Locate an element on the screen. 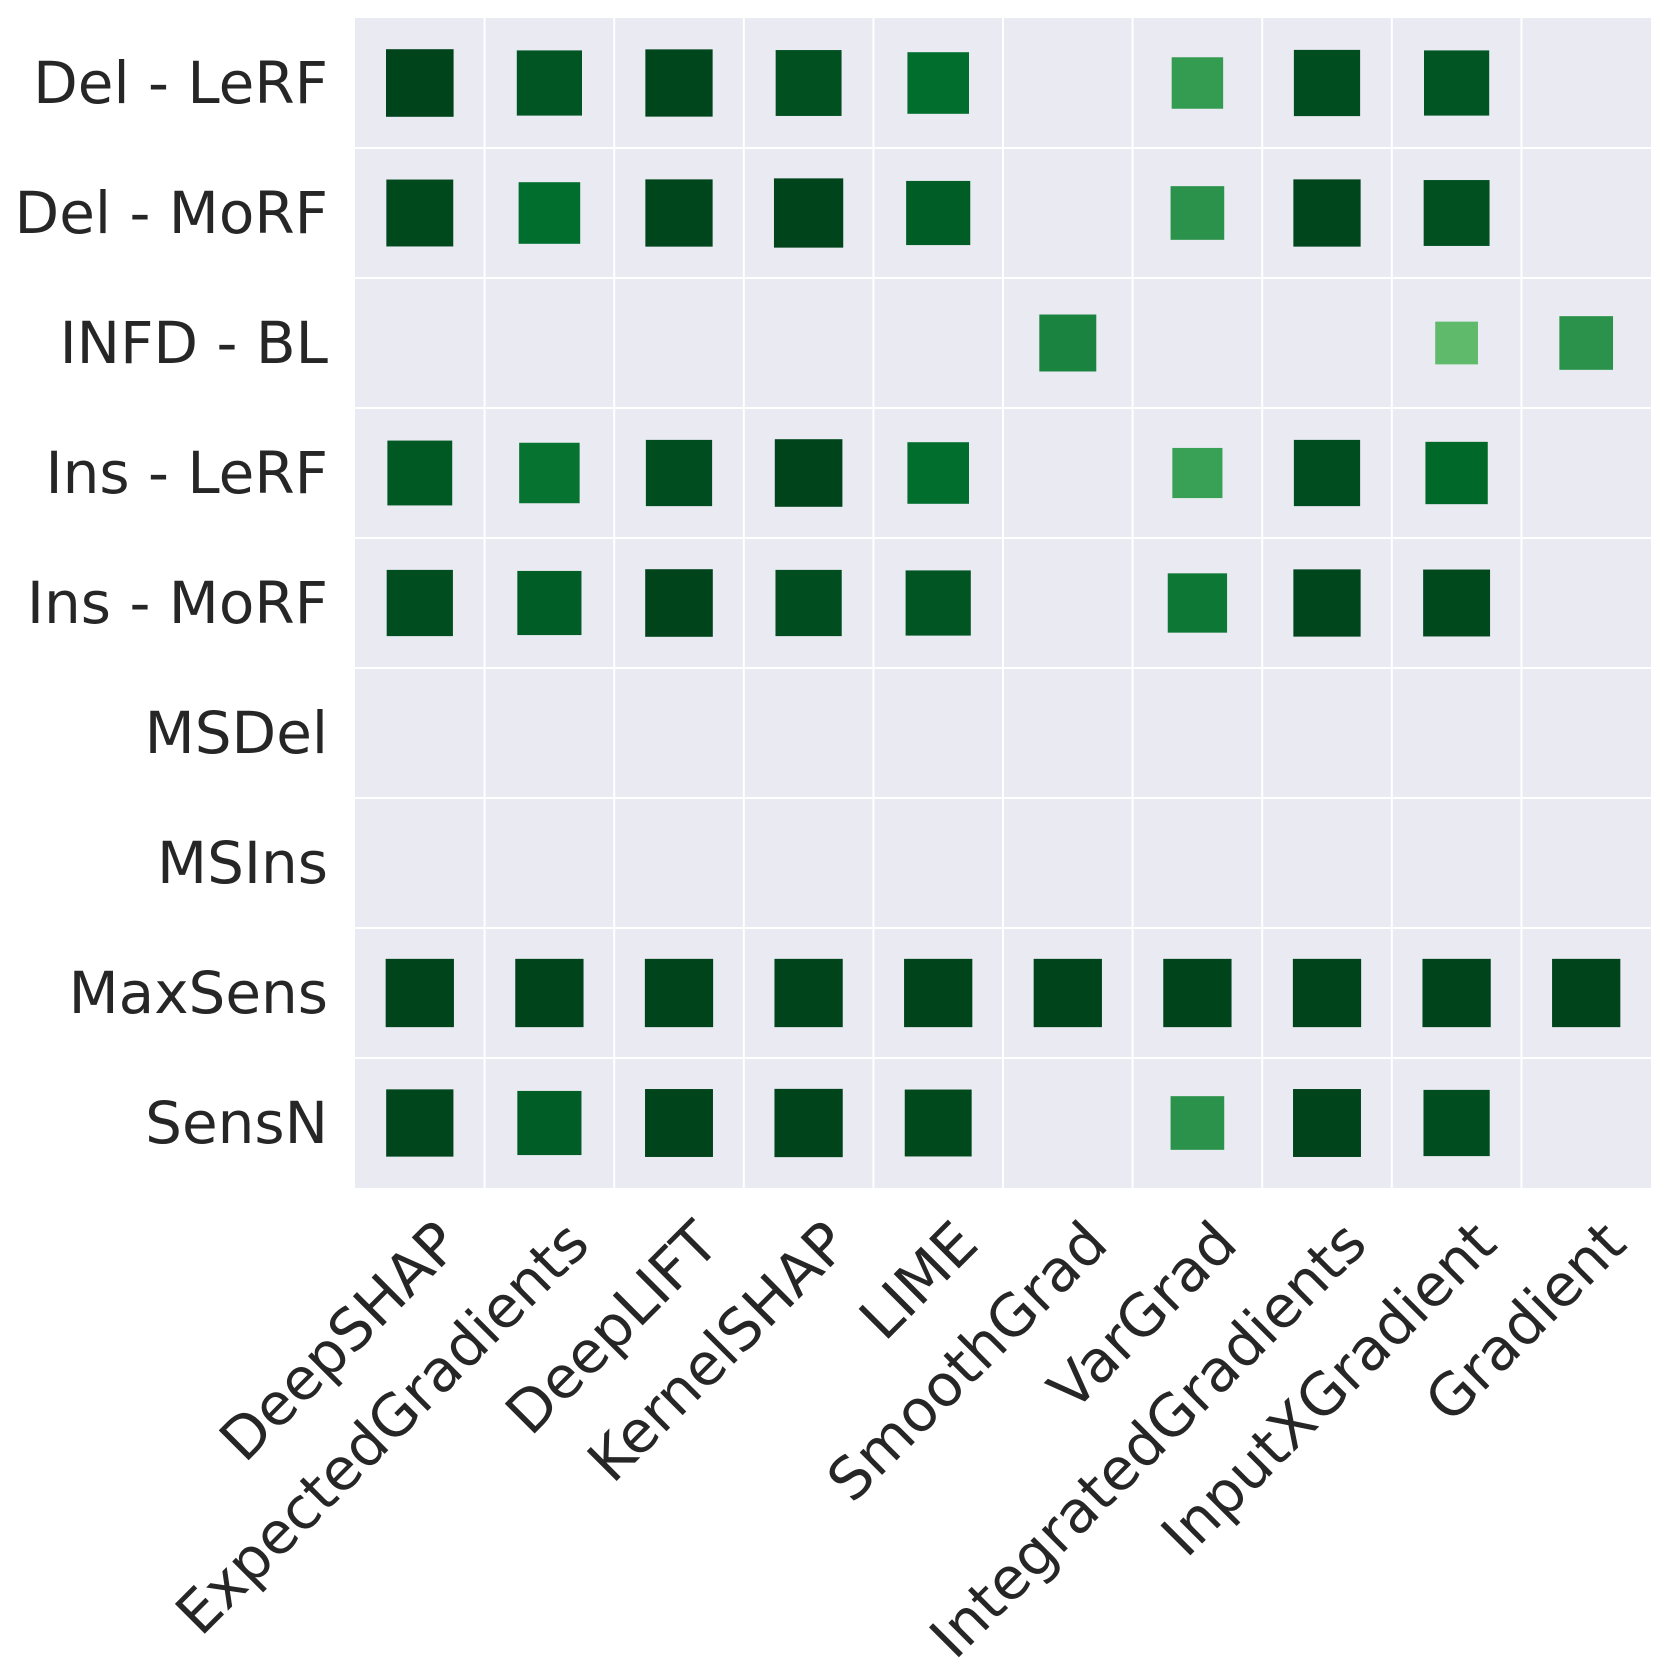 This screenshot has height=1675, width=1661. y-tick-label: MSDel is located at coordinates (236, 733).